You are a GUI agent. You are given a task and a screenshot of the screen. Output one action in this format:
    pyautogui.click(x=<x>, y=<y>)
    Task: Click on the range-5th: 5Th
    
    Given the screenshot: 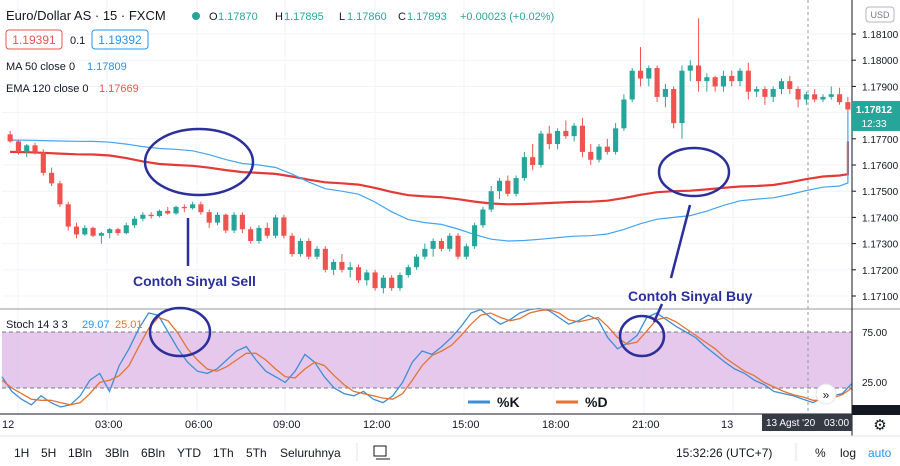 What is the action you would take?
    pyautogui.click(x=256, y=453)
    